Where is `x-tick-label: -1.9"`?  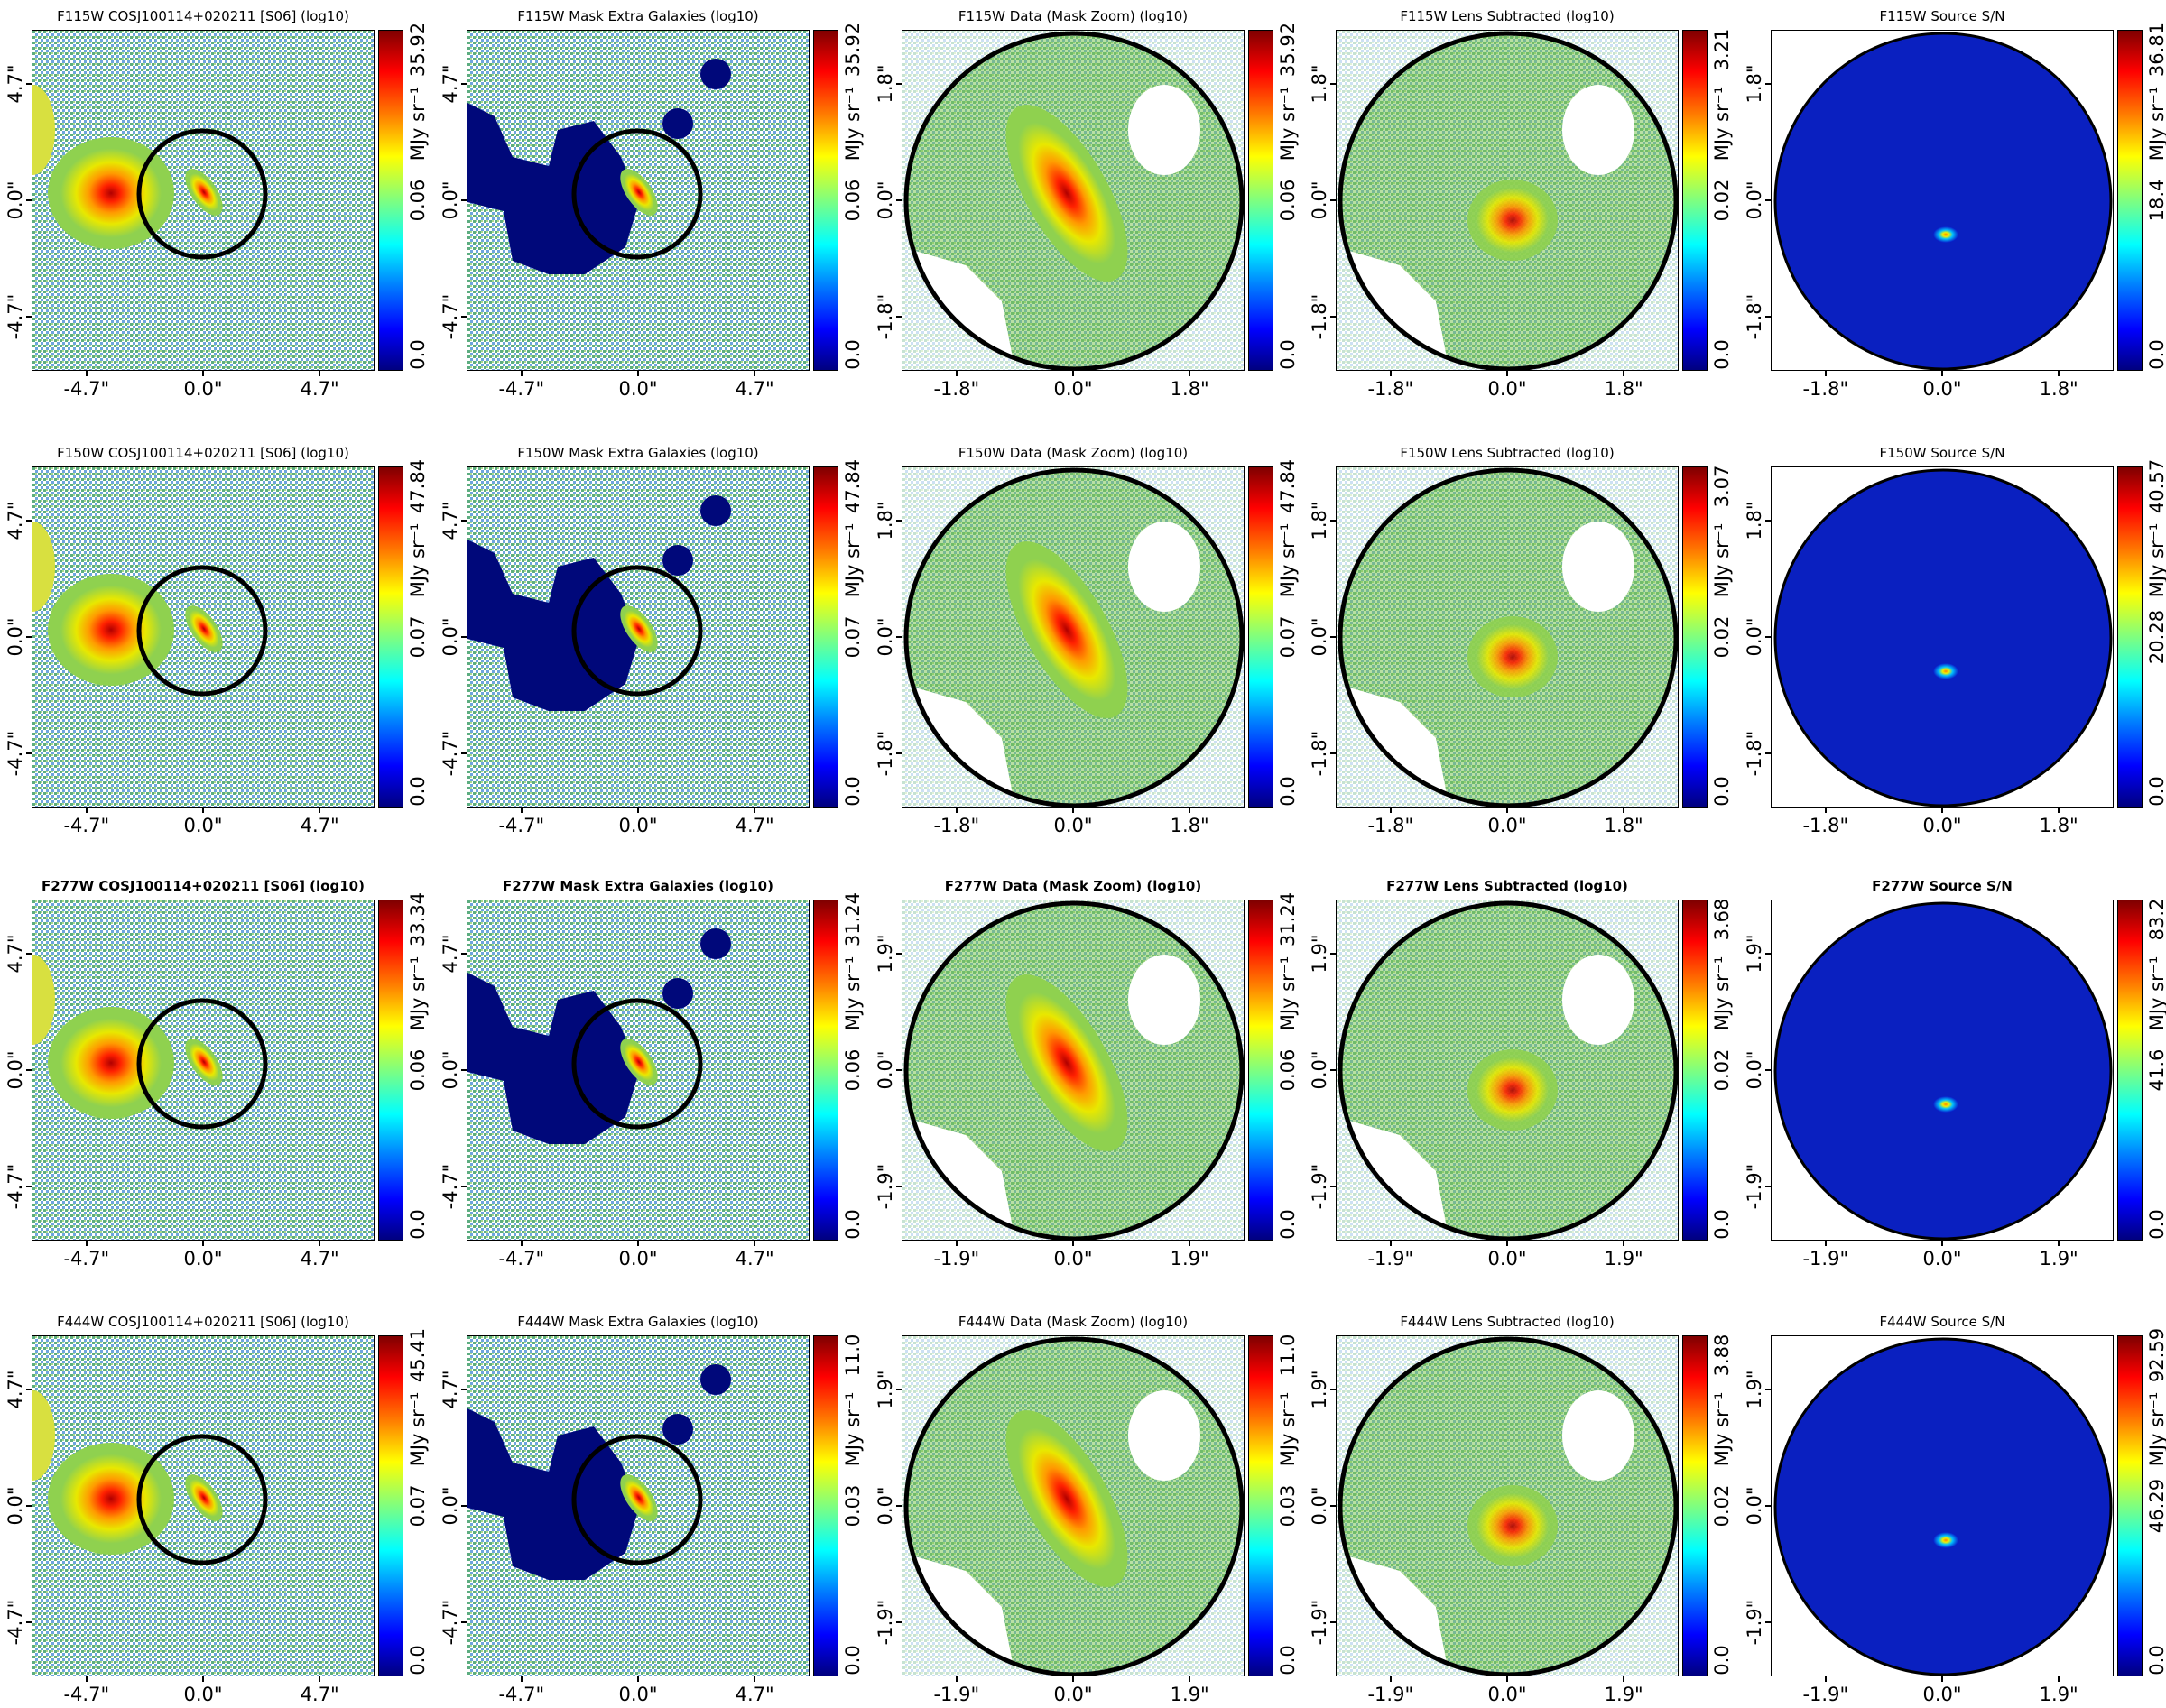 x-tick-label: -1.9" is located at coordinates (1390, 1258).